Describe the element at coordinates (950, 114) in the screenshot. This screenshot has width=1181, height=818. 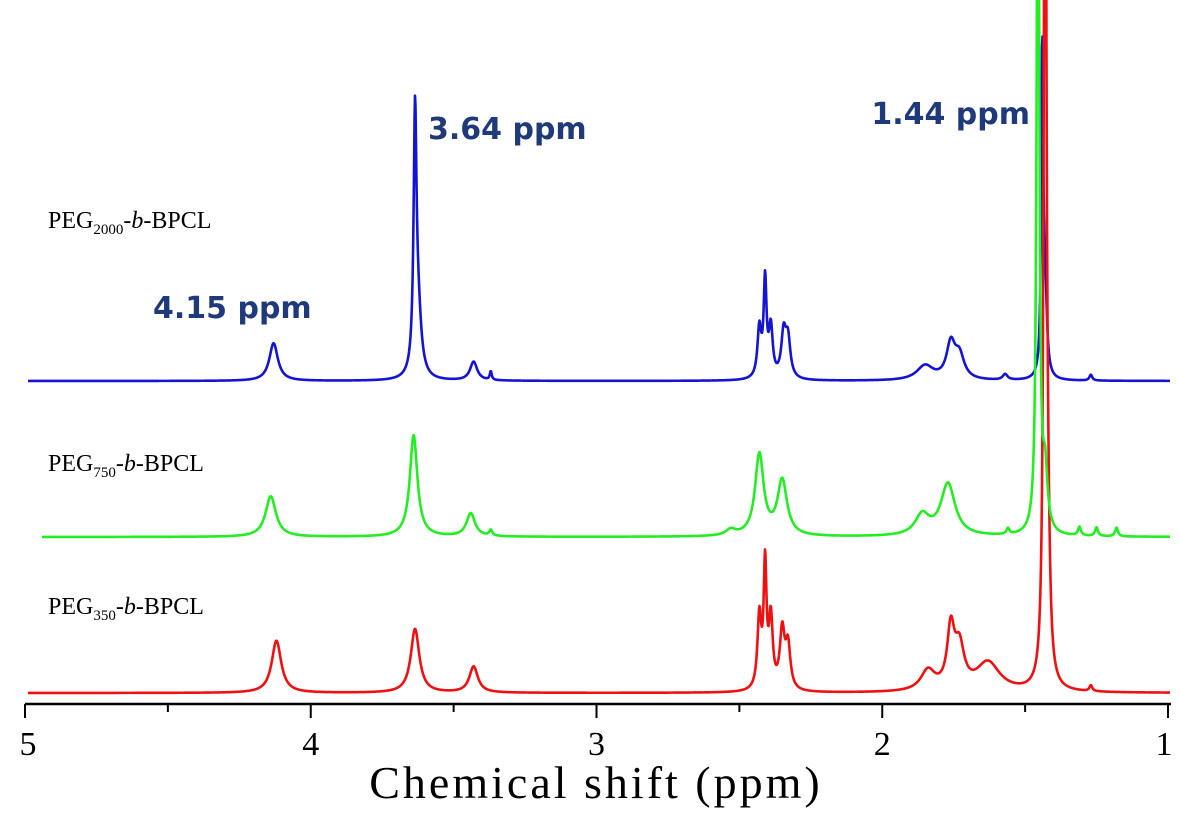
I see `peak-annotation-3: 1.44 ppm` at that location.